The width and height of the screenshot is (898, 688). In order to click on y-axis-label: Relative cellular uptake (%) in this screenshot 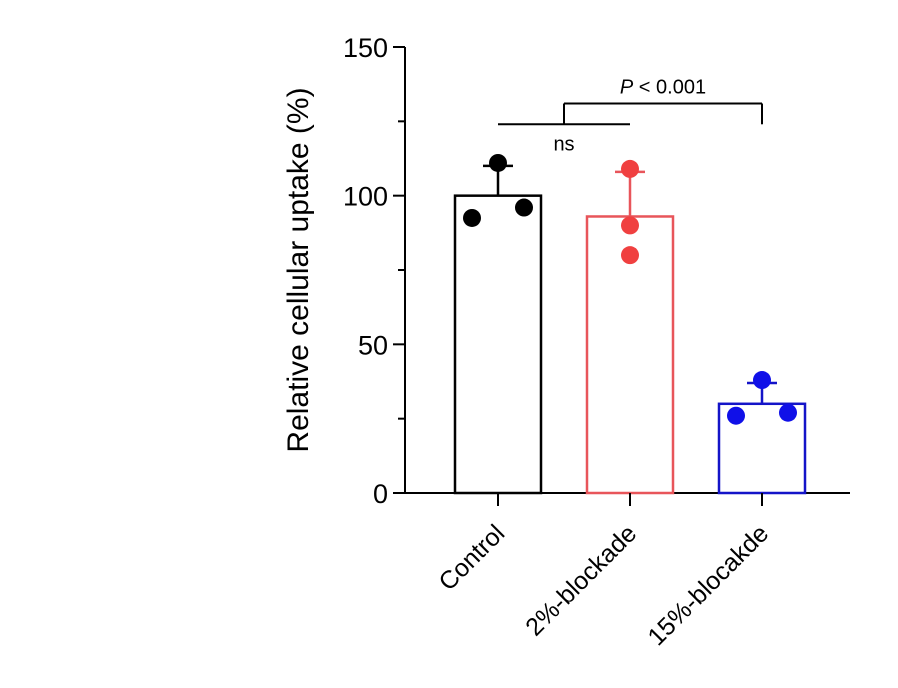, I will do `click(298, 269)`.